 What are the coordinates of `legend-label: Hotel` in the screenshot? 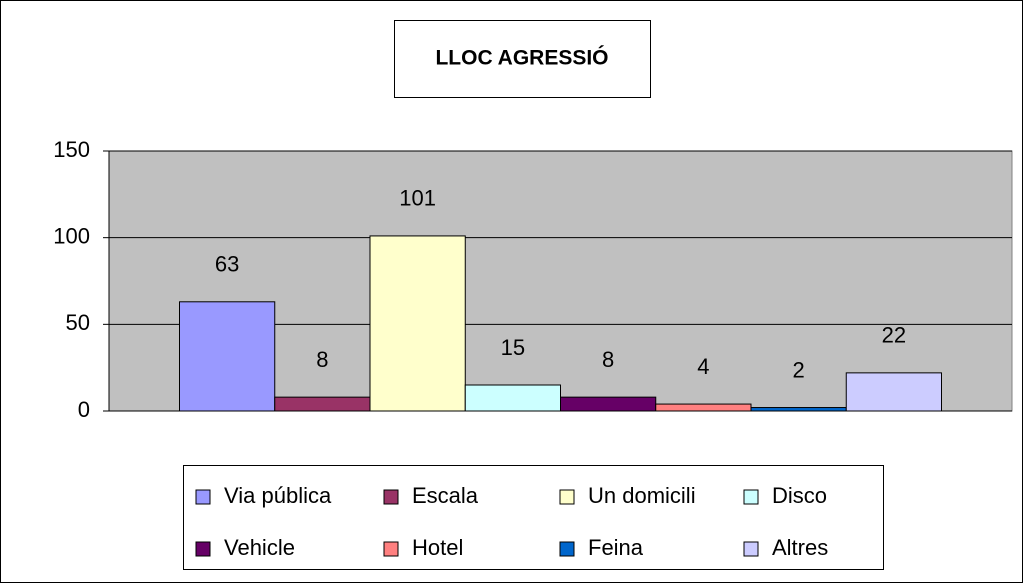 It's located at (437, 547).